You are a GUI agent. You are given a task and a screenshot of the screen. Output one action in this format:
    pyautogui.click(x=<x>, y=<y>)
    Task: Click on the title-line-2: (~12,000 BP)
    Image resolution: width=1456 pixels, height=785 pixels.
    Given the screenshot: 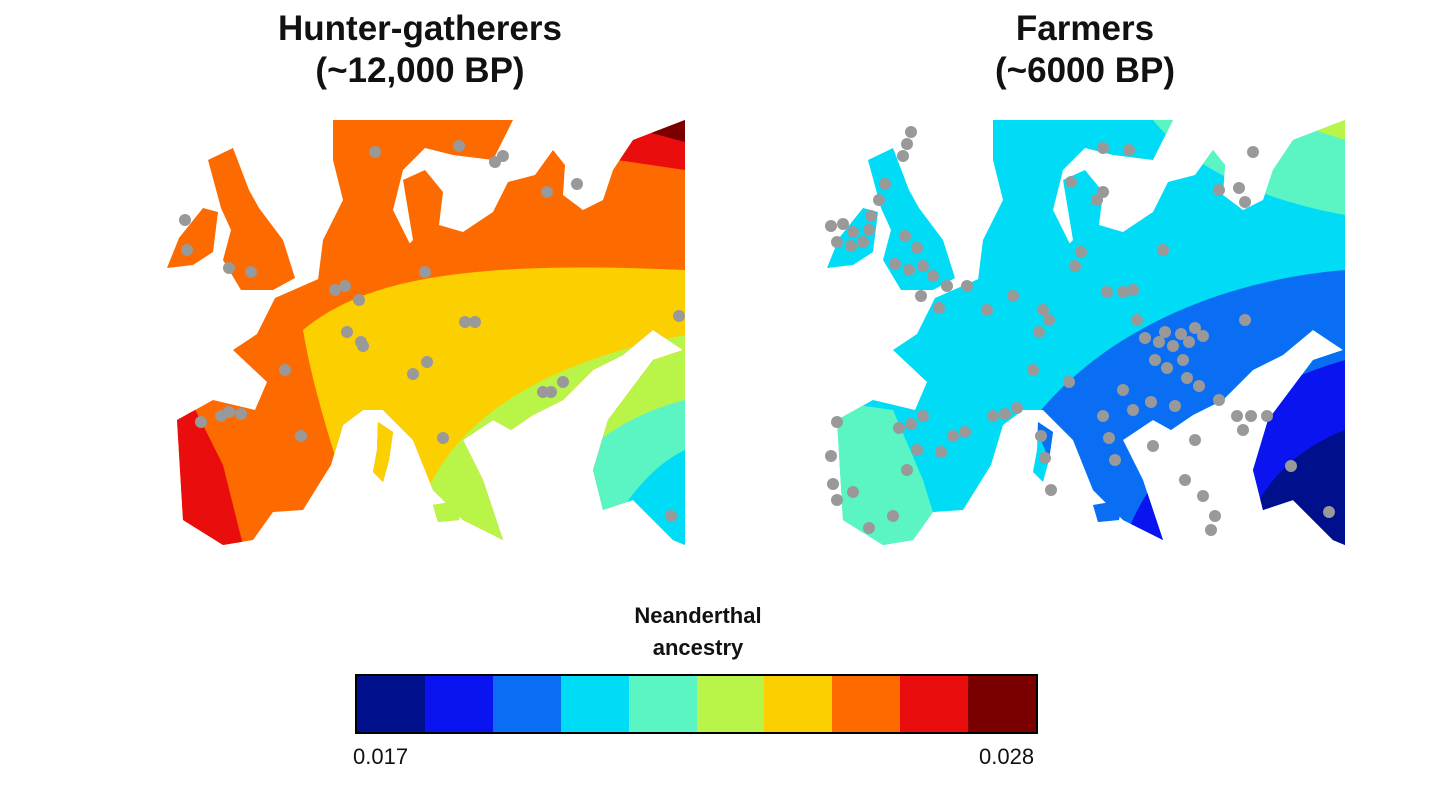 What is the action you would take?
    pyautogui.click(x=420, y=70)
    